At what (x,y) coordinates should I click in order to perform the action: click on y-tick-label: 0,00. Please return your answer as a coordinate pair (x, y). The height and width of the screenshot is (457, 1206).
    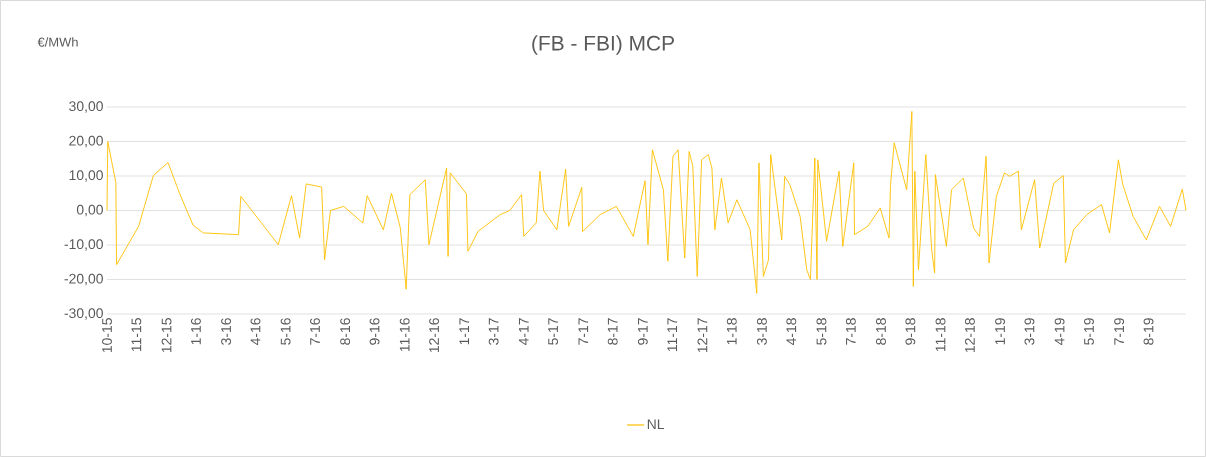
    Looking at the image, I should click on (89, 210).